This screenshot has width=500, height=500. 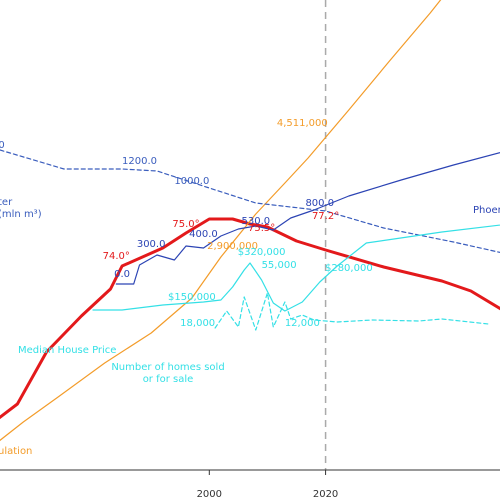 What do you see at coordinates (261, 228) in the screenshot?
I see `data-label-temperature-3: 75.5°` at bounding box center [261, 228].